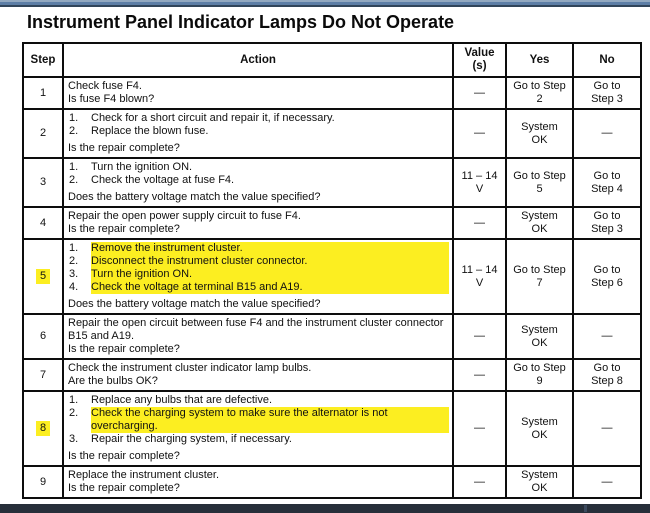 This screenshot has height=513, width=650. I want to click on step-cell: 1, so click(43, 93).